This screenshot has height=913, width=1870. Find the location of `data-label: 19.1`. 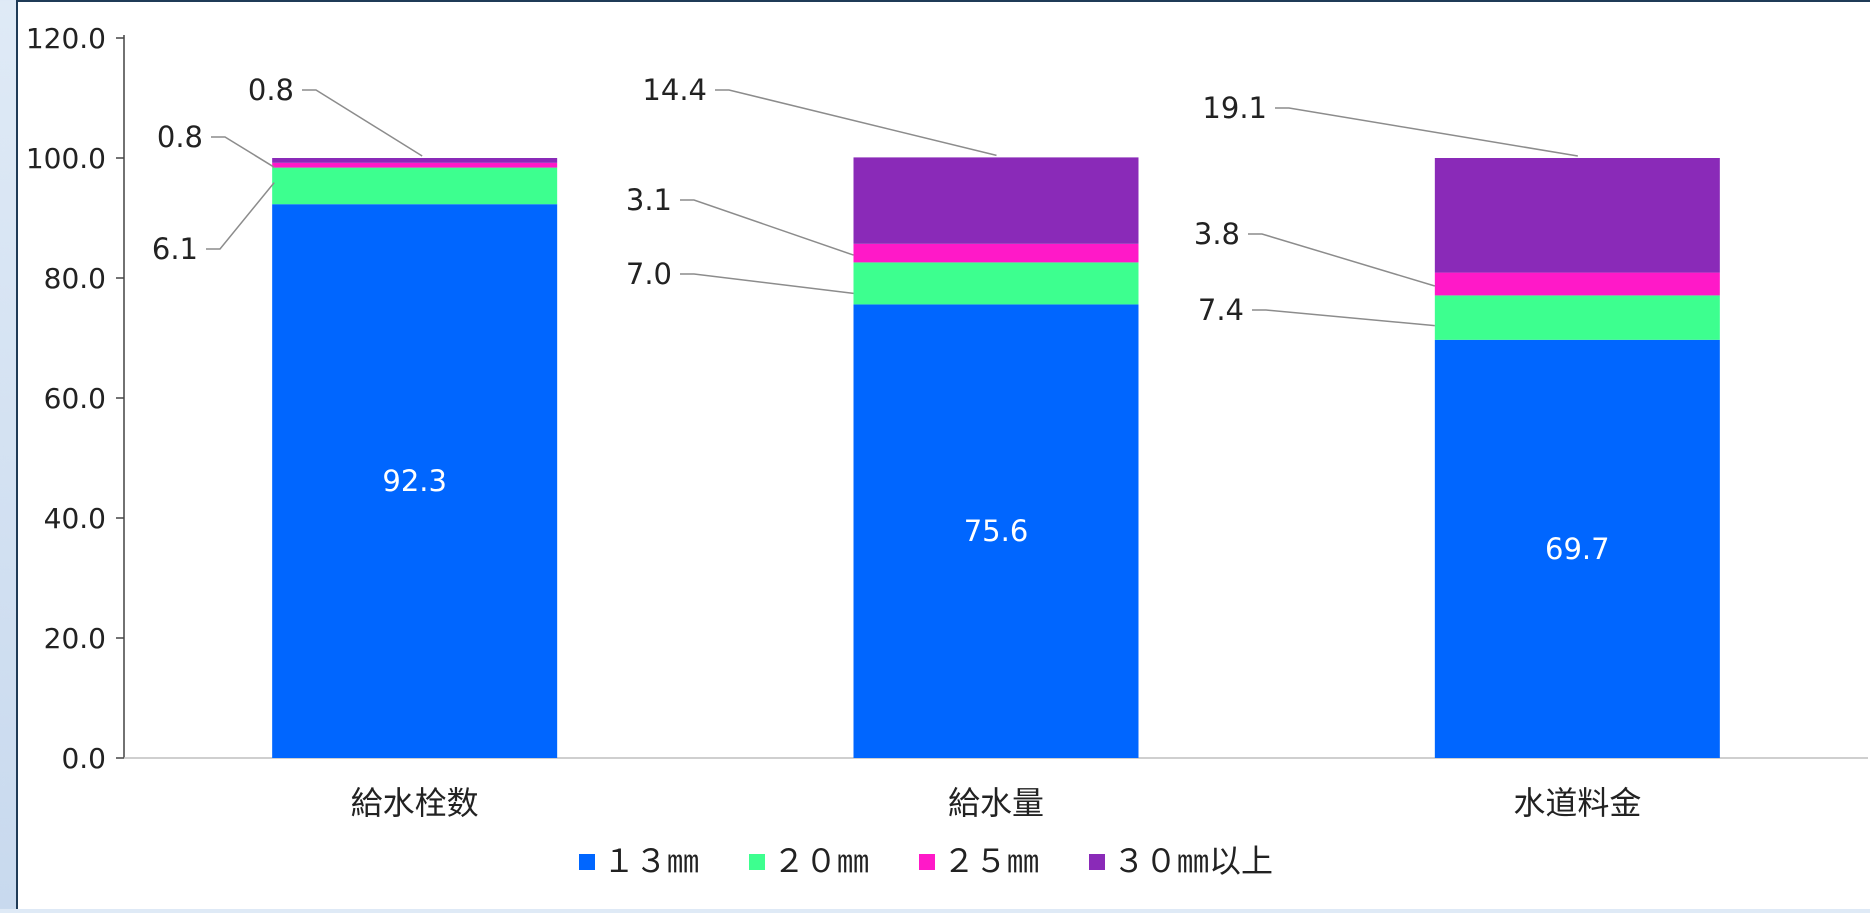

data-label: 19.1 is located at coordinates (1234, 108).